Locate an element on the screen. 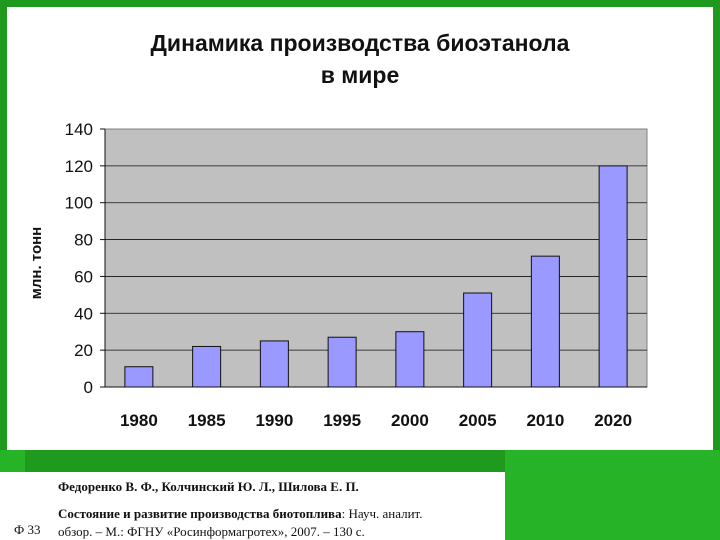  y-tick-label: 100 is located at coordinates (79, 203).